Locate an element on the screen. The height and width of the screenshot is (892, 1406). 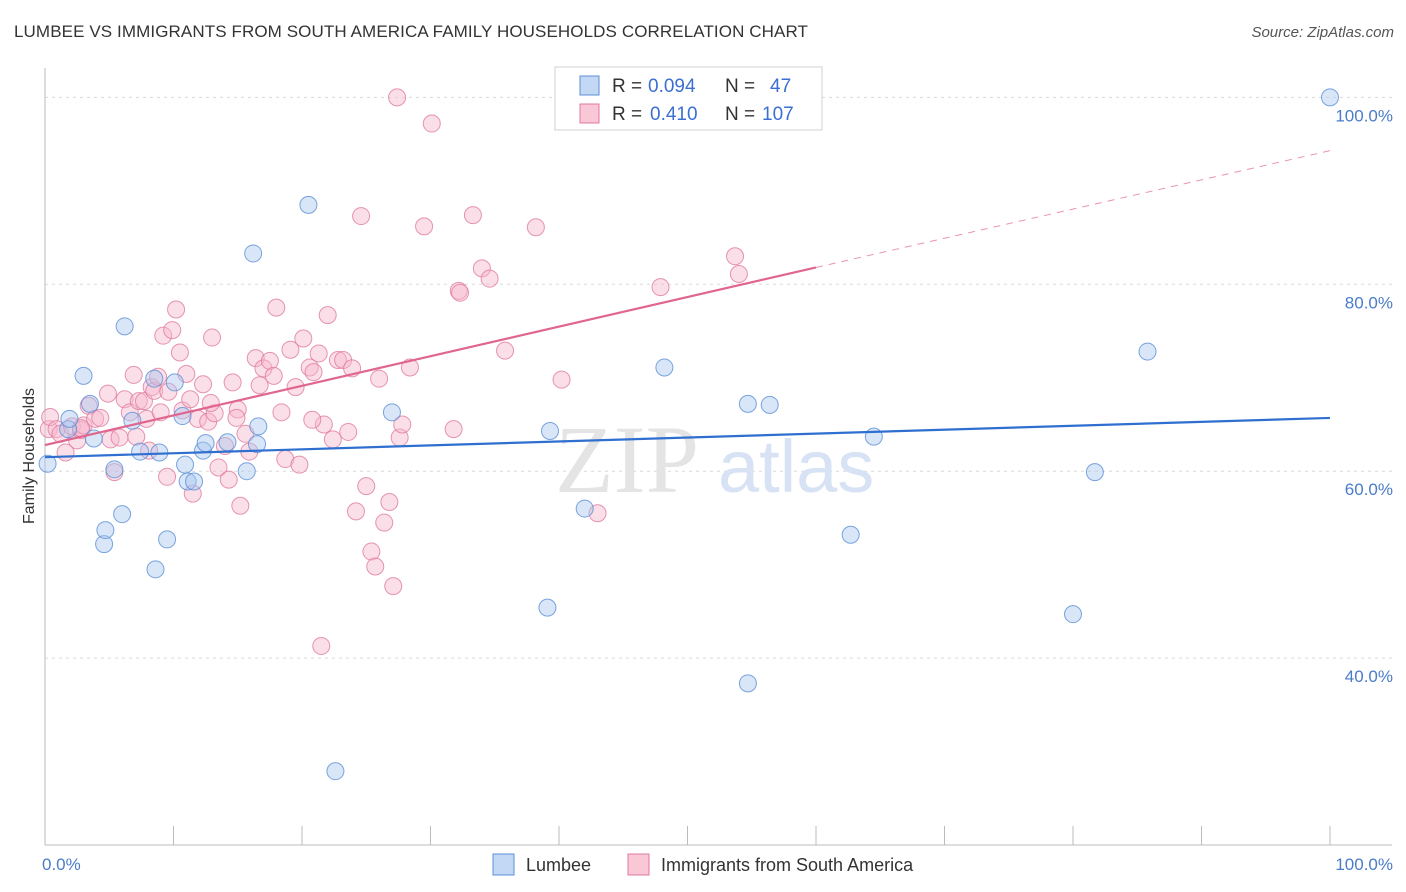
trend-line-lumbee is located at coordinates (687, 437).